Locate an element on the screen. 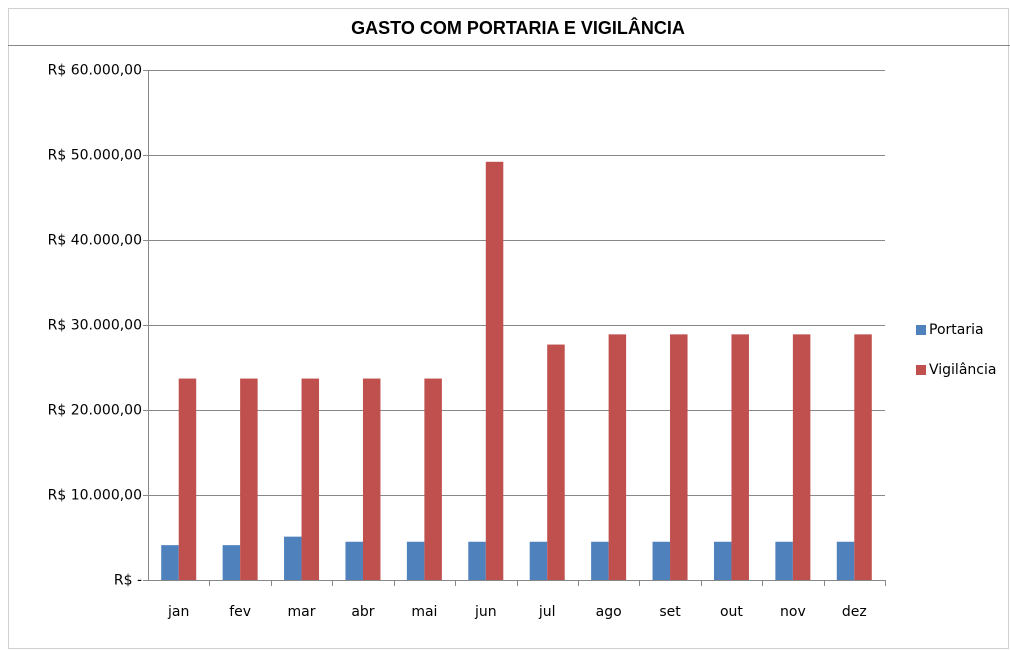  x-tick-label: abr is located at coordinates (362, 612).